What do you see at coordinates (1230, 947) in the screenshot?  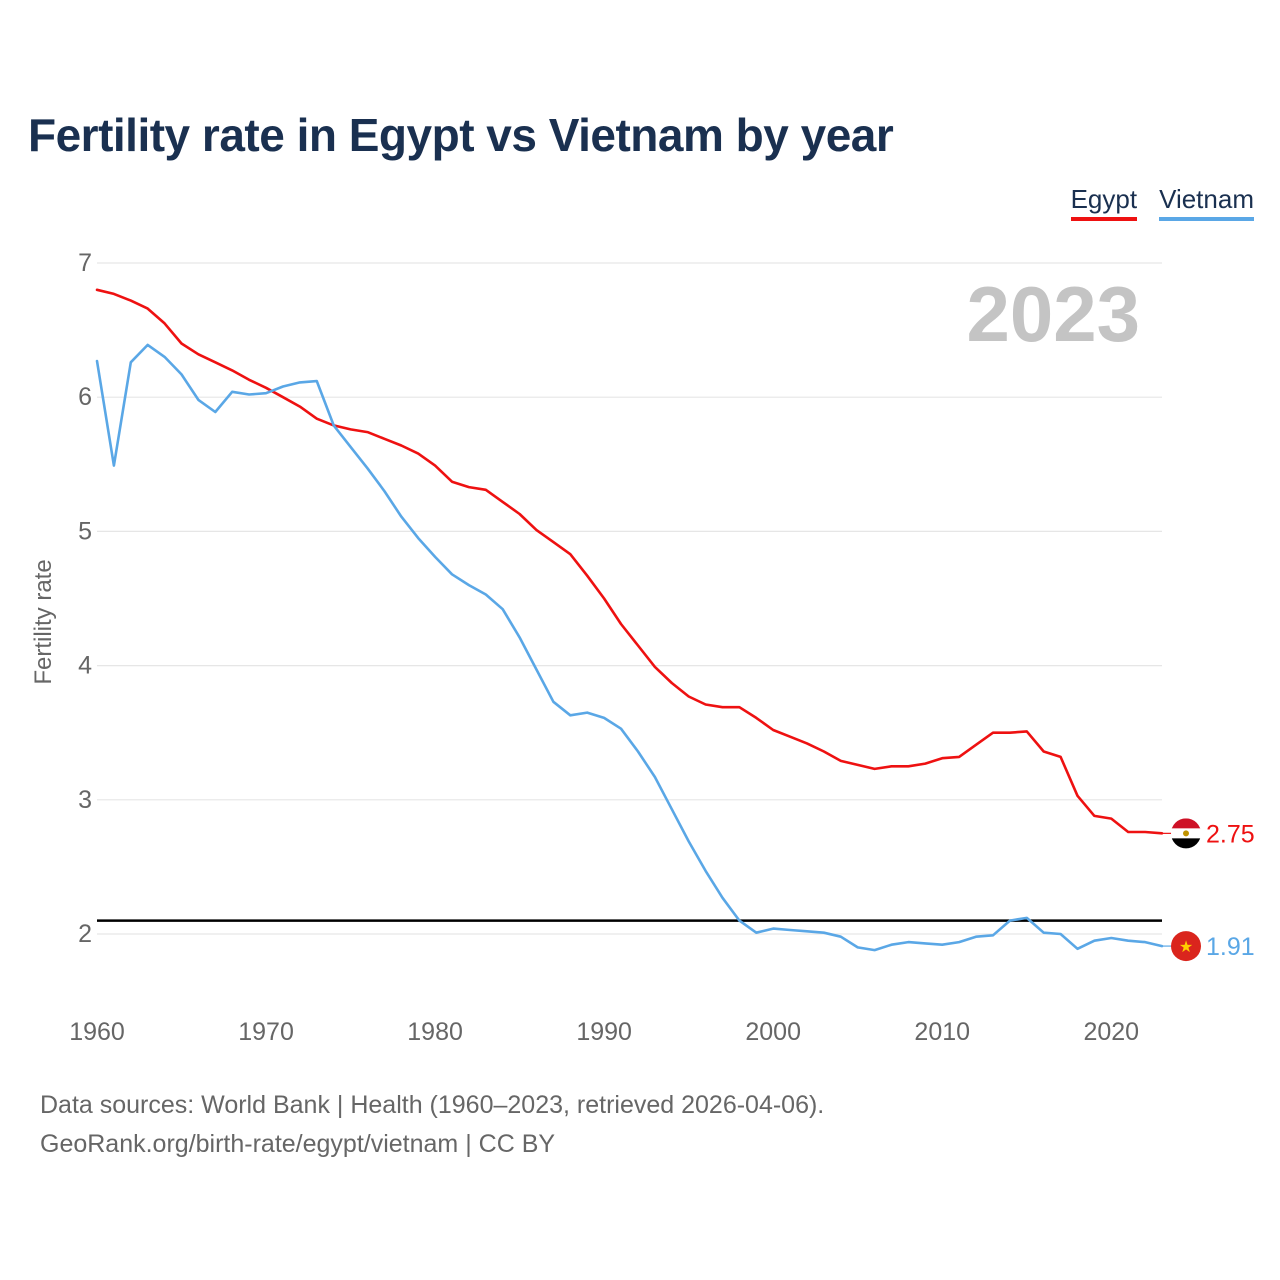 I see `vietnam-end-value-label: 1.91` at bounding box center [1230, 947].